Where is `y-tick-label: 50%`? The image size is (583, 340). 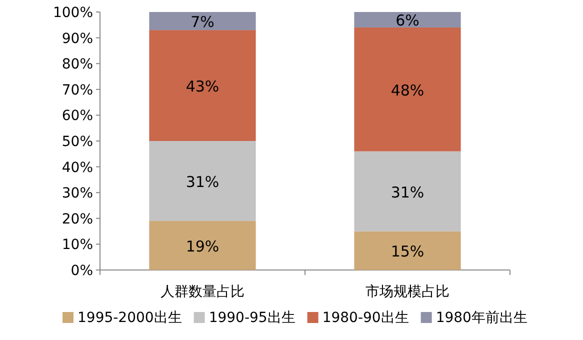 y-tick-label: 50% is located at coordinates (77, 142).